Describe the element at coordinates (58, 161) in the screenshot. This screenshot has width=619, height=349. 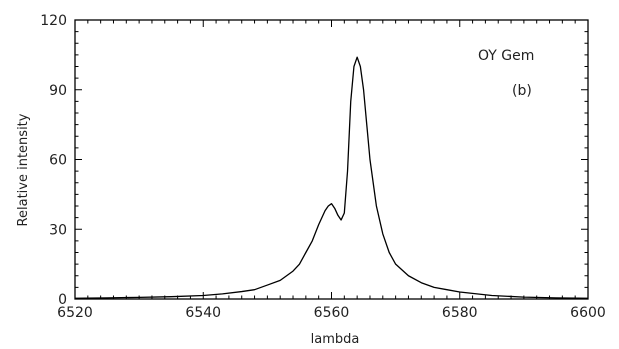
I see `y-tick-label: 60` at that location.